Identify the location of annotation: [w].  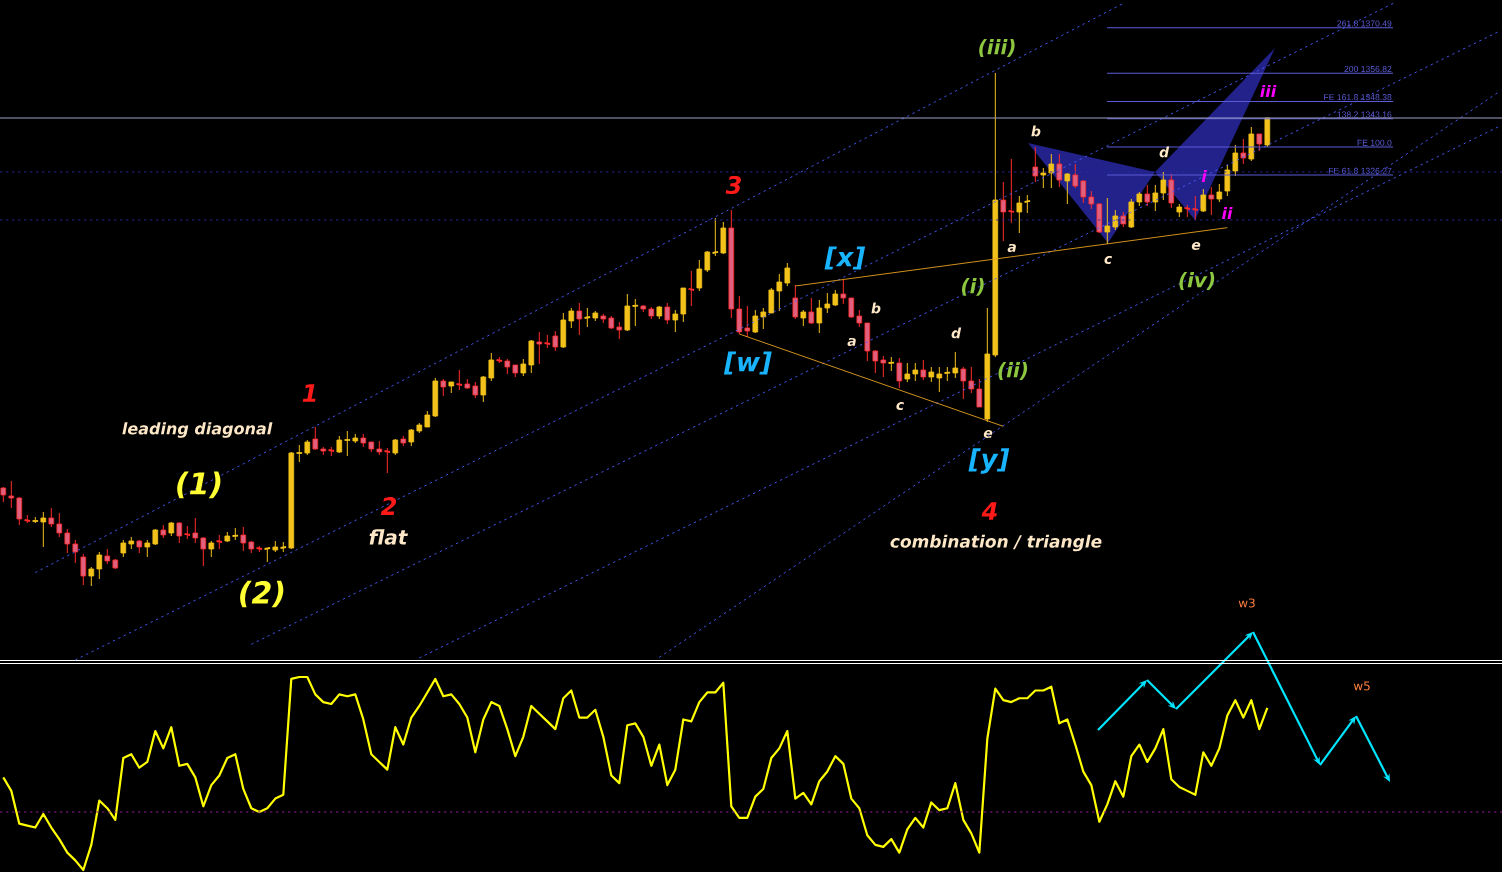
(747, 363).